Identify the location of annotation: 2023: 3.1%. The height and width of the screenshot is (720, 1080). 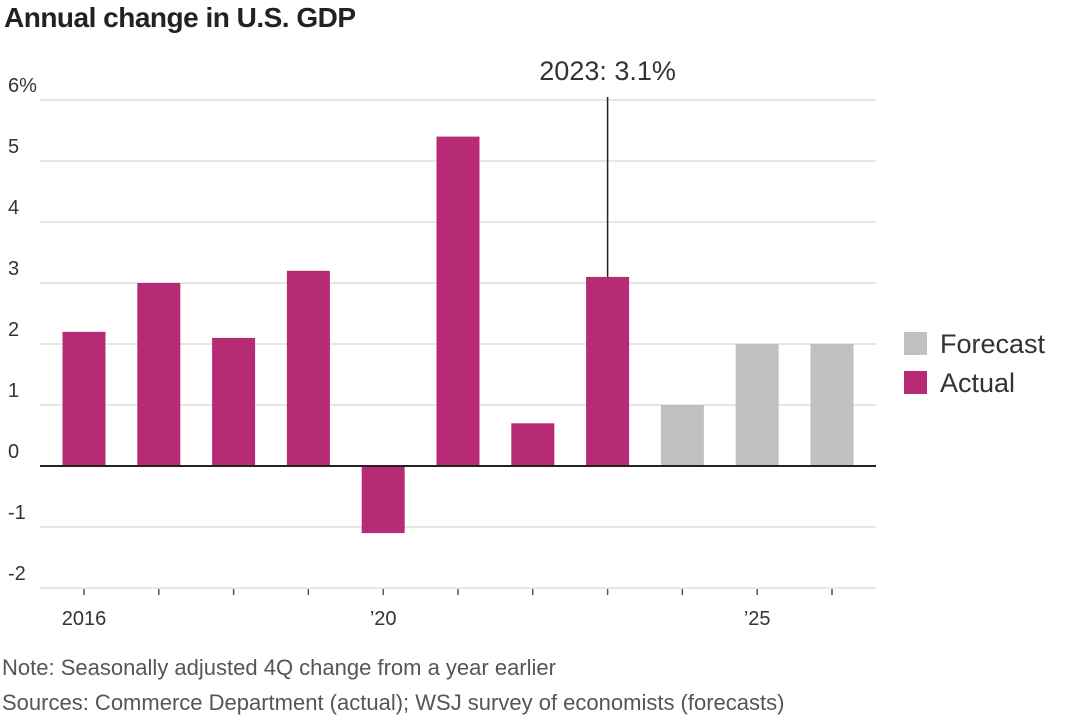
(607, 166).